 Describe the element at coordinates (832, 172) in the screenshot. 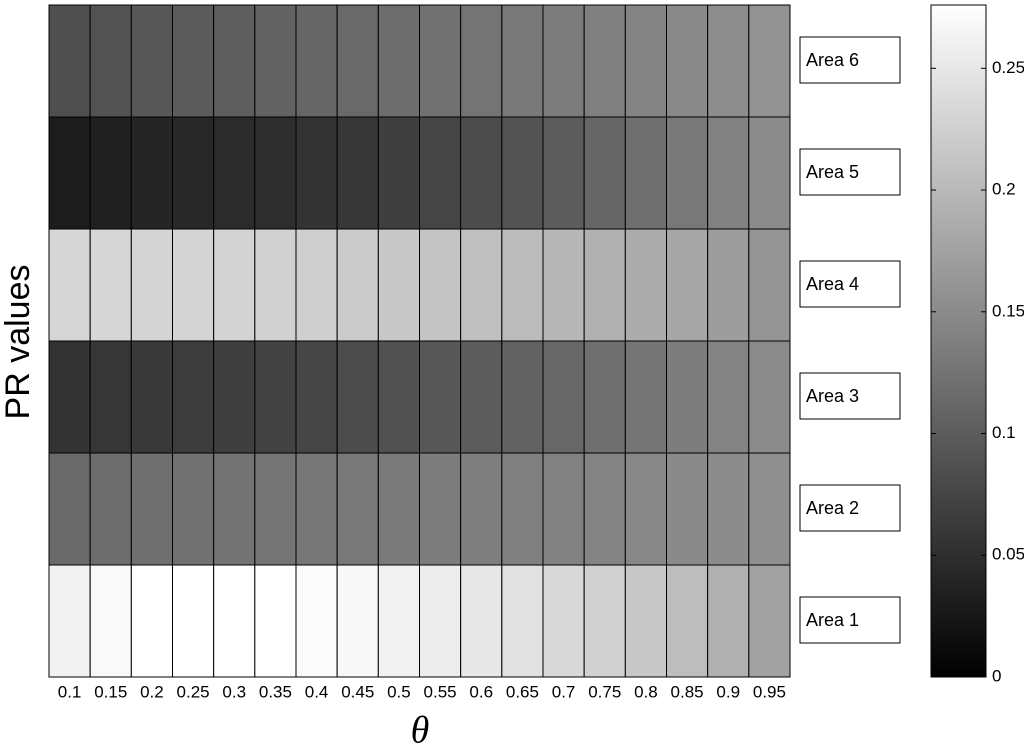

I see `row-label: Area 5` at that location.